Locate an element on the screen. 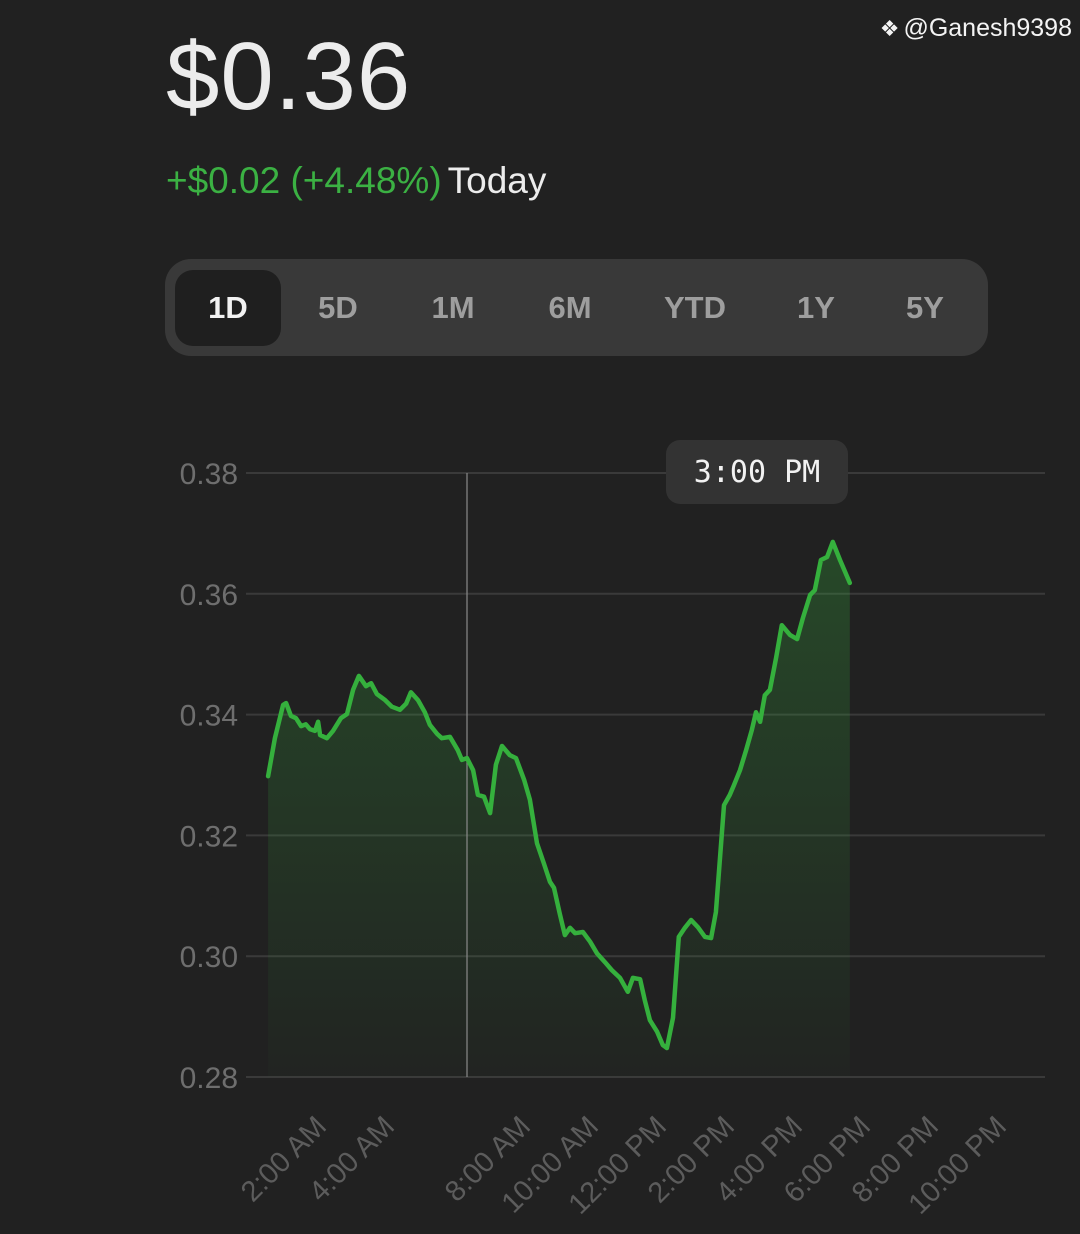 The height and width of the screenshot is (1234, 1080). time-range-selector: 1D 5D 1M 6M YTD 1Y 5Y is located at coordinates (576, 307).